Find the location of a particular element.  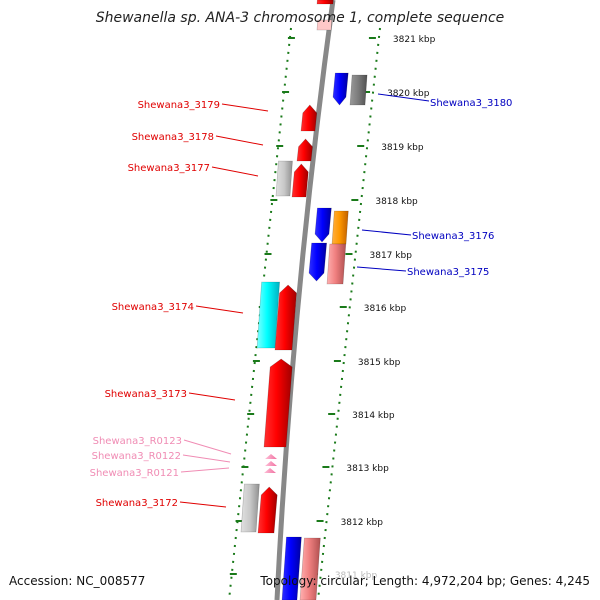

scale-label: 3815 kbp is located at coordinates (379, 363).